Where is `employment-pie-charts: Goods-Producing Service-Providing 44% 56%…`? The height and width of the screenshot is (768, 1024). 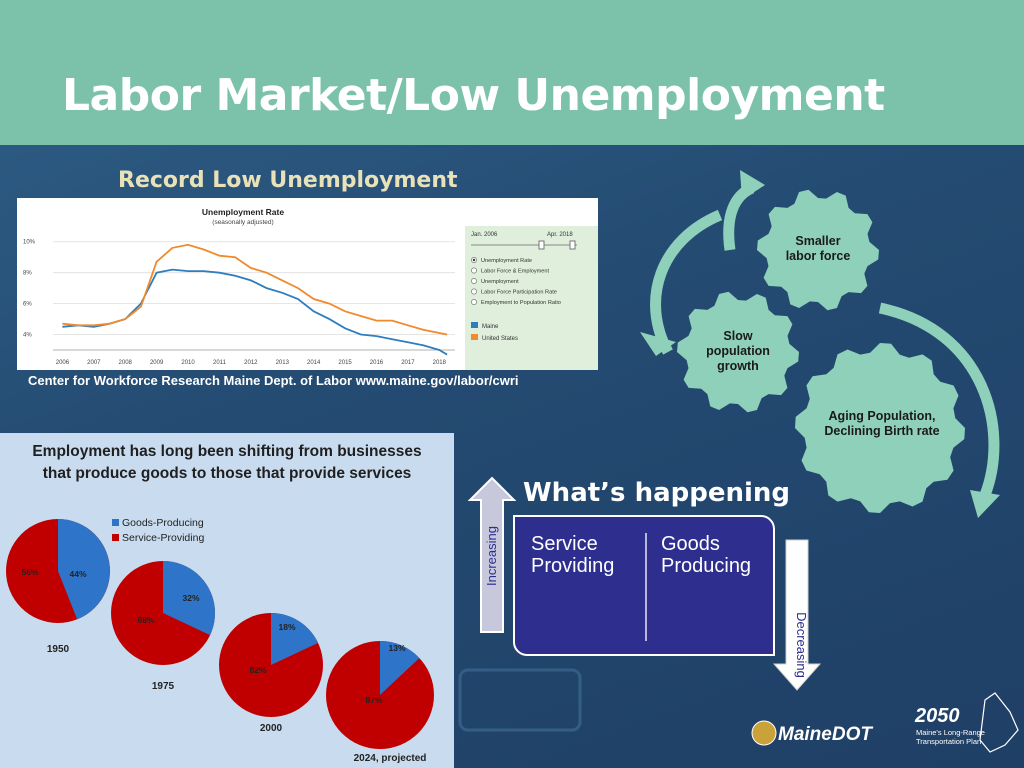 employment-pie-charts: Goods-Producing Service-Providing 44% 56%… is located at coordinates (220, 640).